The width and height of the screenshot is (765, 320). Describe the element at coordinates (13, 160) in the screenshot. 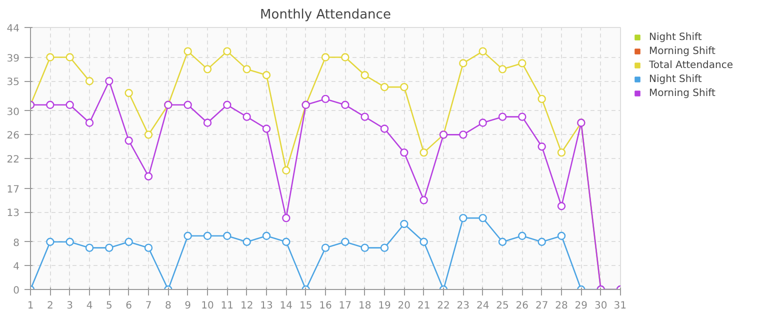

I see `y-tick-label: 22` at that location.